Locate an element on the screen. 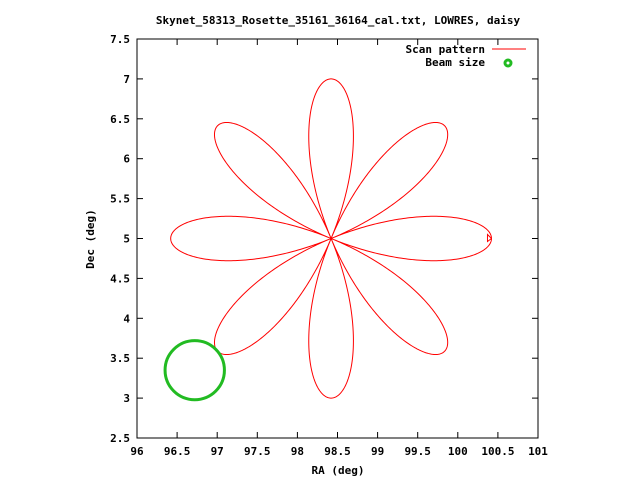 This screenshot has height=480, width=640. beam-size-circle is located at coordinates (194, 370).